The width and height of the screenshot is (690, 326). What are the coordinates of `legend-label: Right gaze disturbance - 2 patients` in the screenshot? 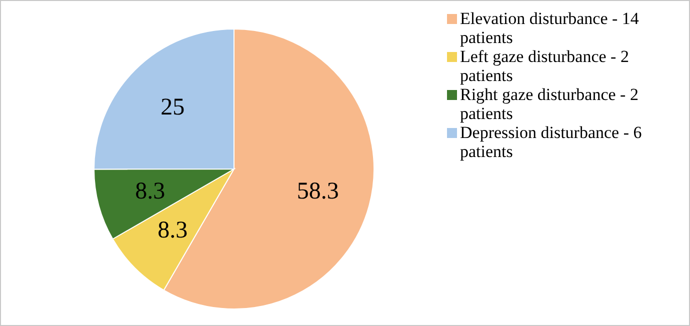 It's located at (550, 104).